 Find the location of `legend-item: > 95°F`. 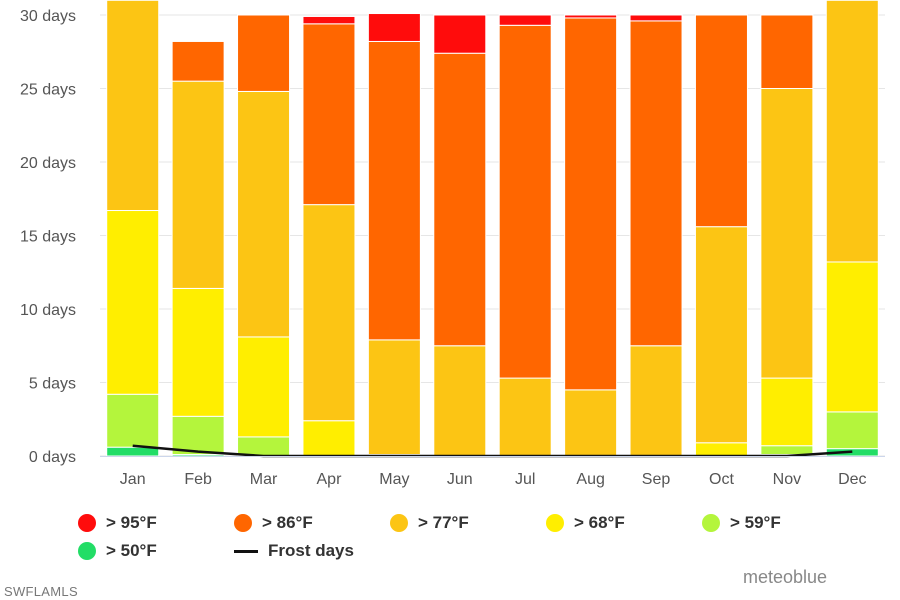

legend-item: > 95°F is located at coordinates (117, 523).